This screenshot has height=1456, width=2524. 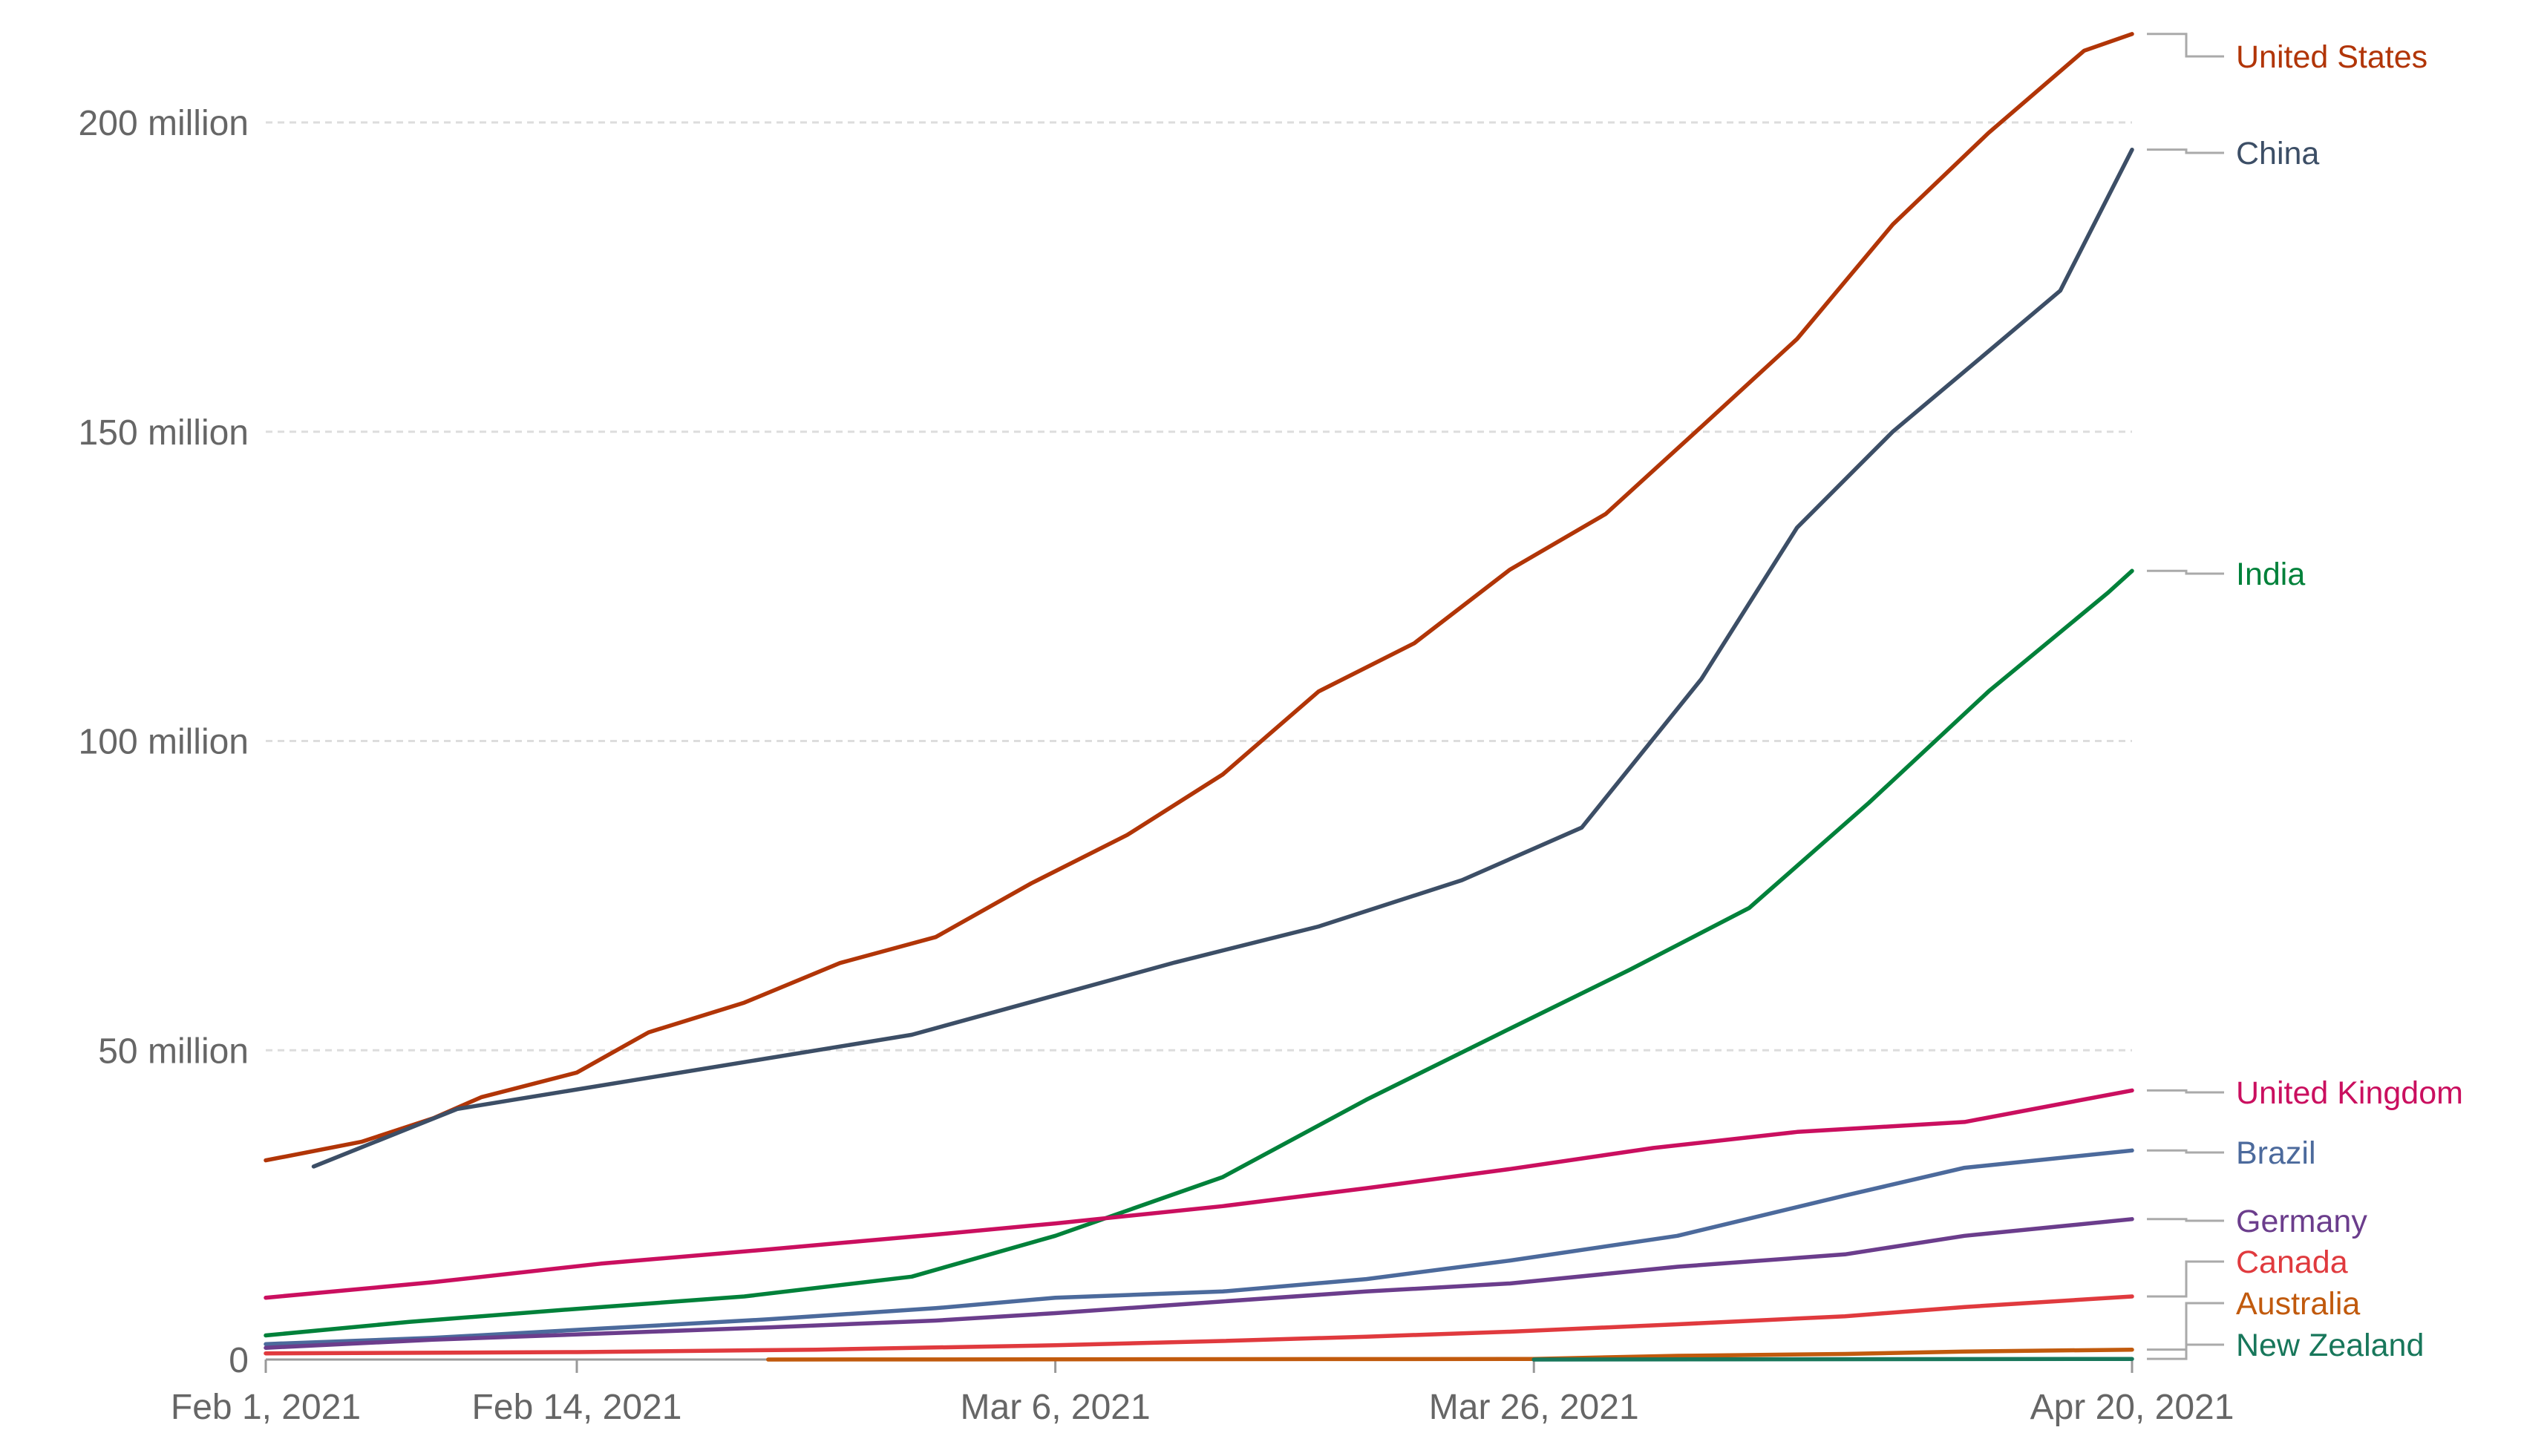 What do you see at coordinates (2330, 1346) in the screenshot?
I see `series-label-new-zealand: New Zealand` at bounding box center [2330, 1346].